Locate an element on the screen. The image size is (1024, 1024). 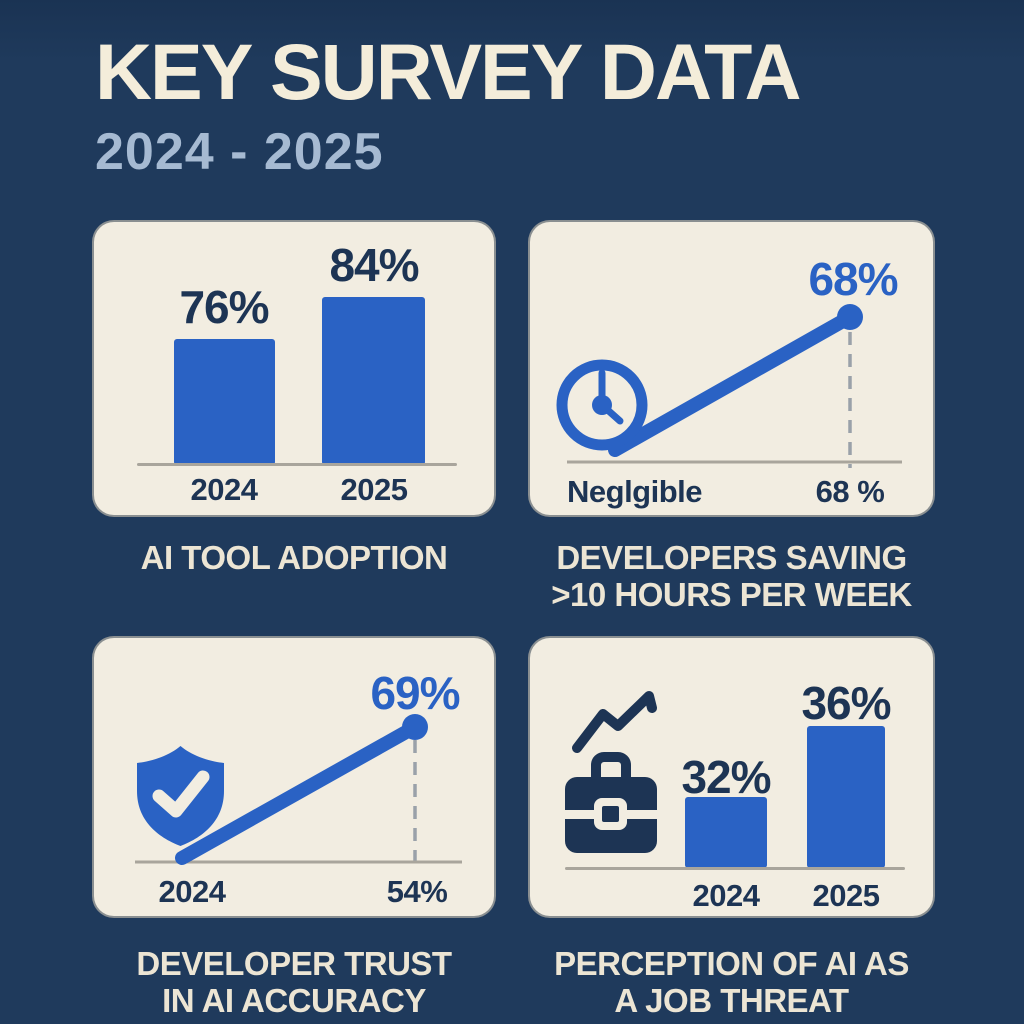
icon-canvas is located at coordinates (611, 772).